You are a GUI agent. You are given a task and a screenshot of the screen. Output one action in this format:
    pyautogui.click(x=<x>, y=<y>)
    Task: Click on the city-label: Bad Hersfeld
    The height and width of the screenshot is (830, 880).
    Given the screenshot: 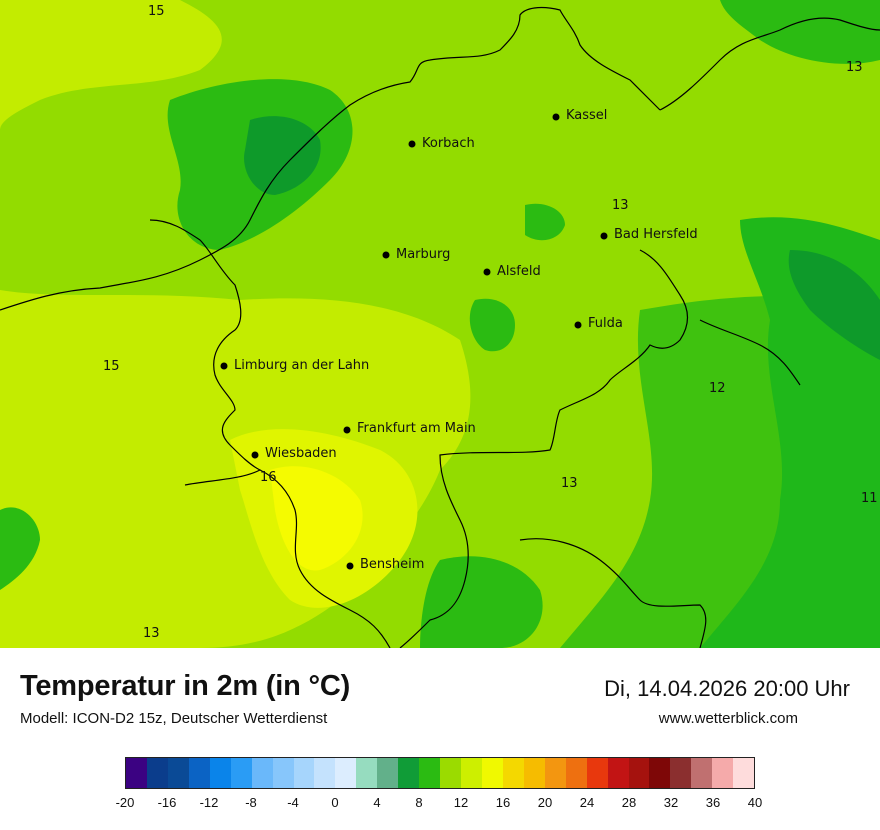 What is the action you would take?
    pyautogui.click(x=656, y=234)
    